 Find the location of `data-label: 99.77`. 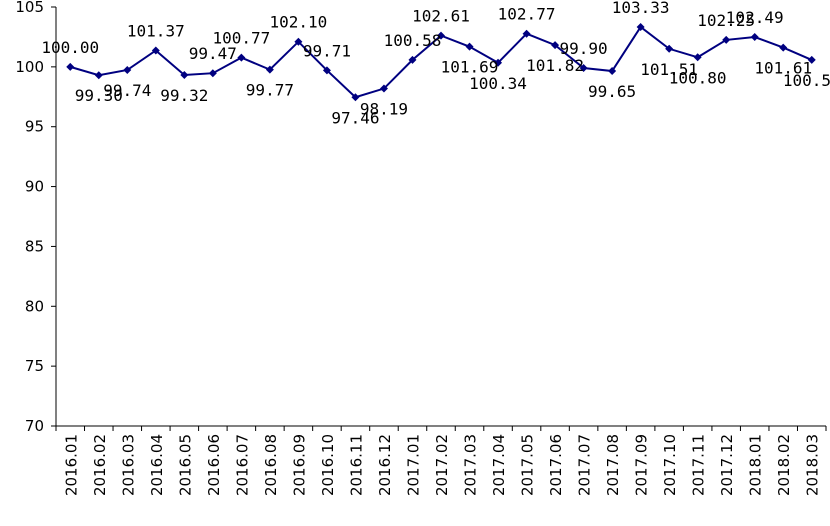

data-label: 99.77 is located at coordinates (270, 90).